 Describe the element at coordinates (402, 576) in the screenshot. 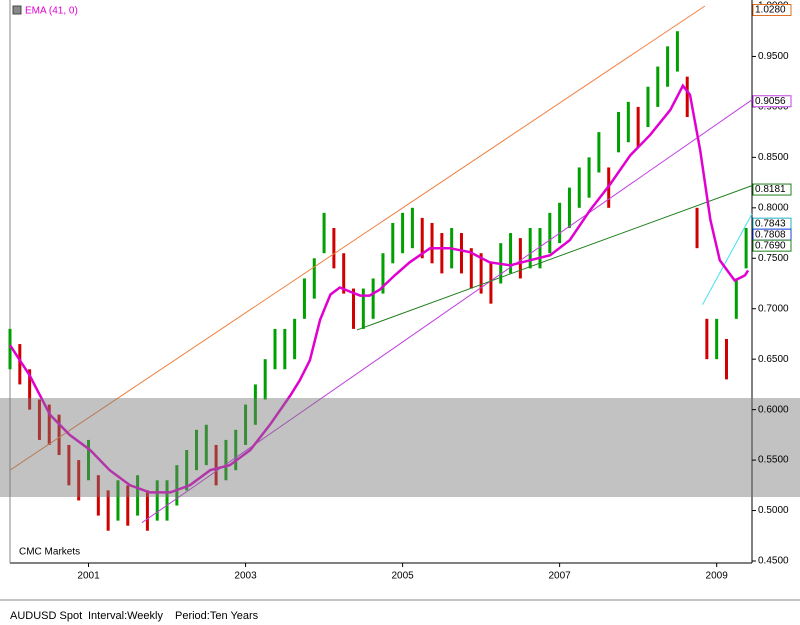

I see `x-tick-label: 2005` at that location.